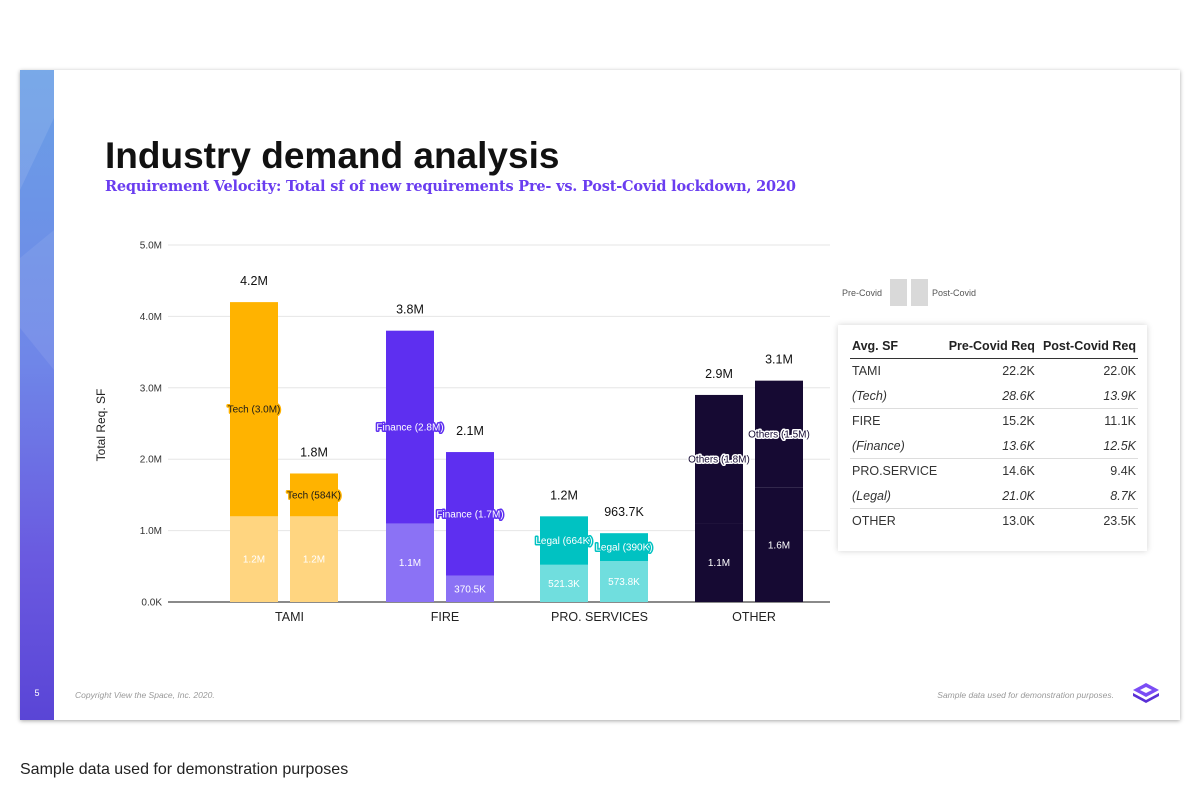  What do you see at coordinates (332, 155) in the screenshot?
I see `slide-title: Industry demand analysis` at bounding box center [332, 155].